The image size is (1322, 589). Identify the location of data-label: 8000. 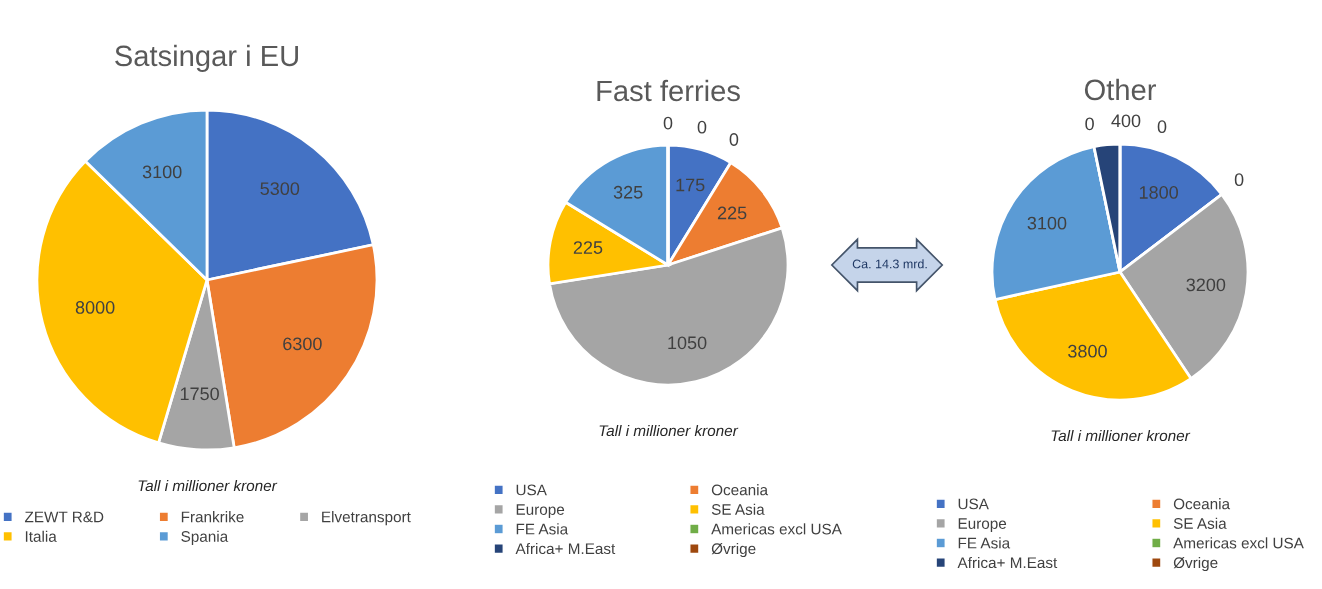
(95, 307).